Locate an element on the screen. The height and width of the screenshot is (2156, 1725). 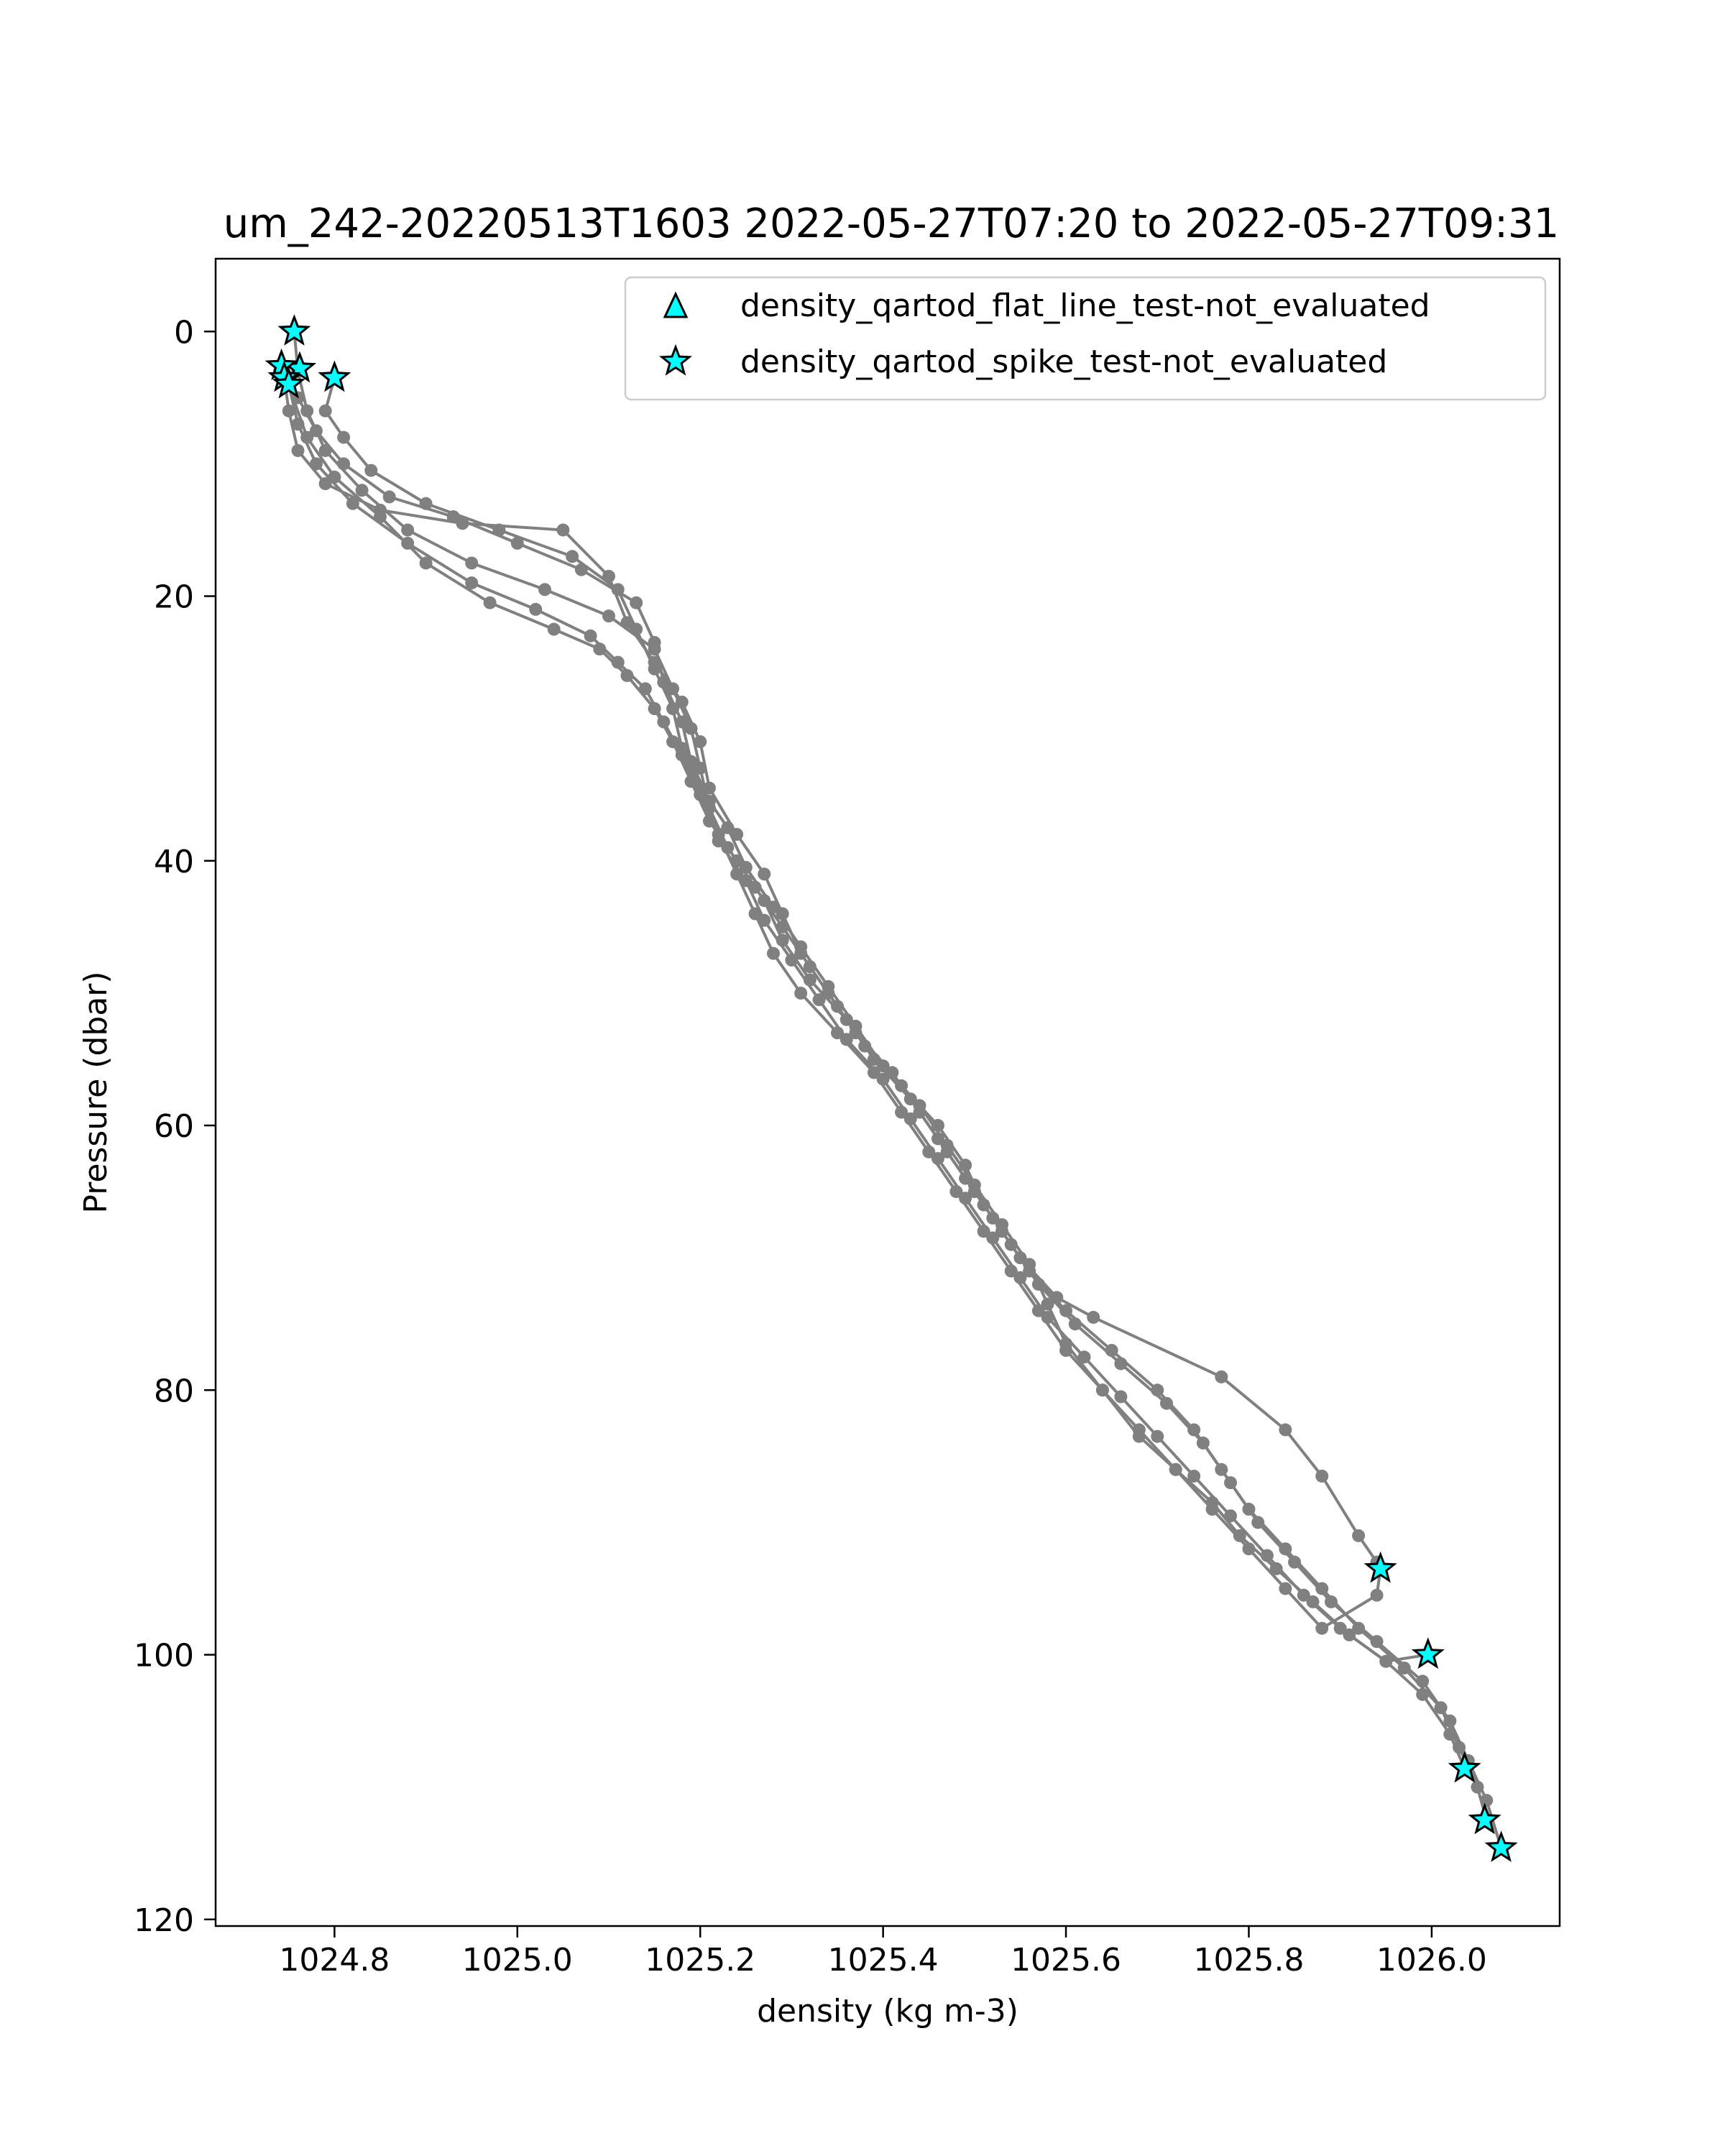
x-tick-label: 1024.8 is located at coordinates (334, 1960).